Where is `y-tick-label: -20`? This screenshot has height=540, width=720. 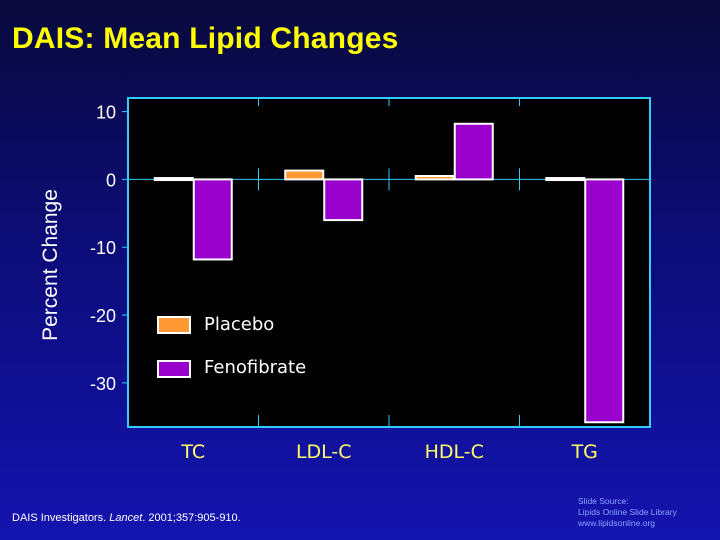
y-tick-label: -20 is located at coordinates (103, 316).